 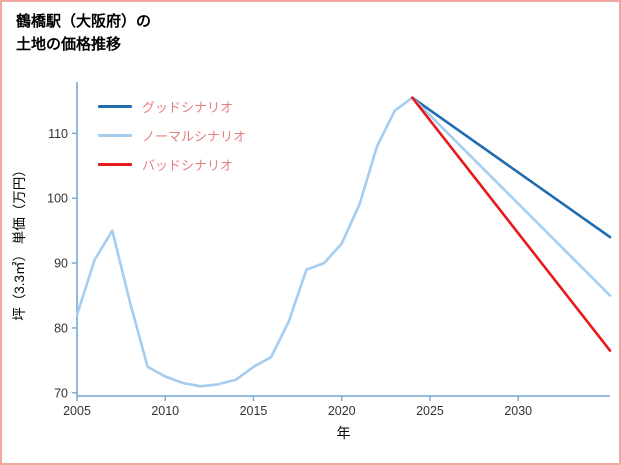 What do you see at coordinates (61, 393) in the screenshot?
I see `y-tick-label: 70` at bounding box center [61, 393].